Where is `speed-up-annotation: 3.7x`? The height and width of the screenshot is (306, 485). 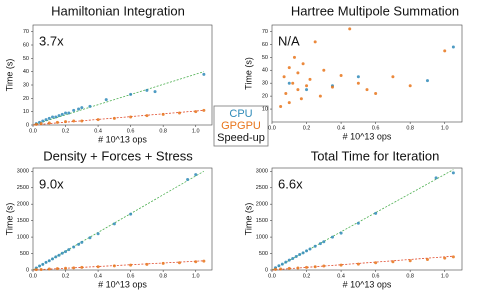
speed-up-annotation: 3.7x is located at coordinates (51, 40).